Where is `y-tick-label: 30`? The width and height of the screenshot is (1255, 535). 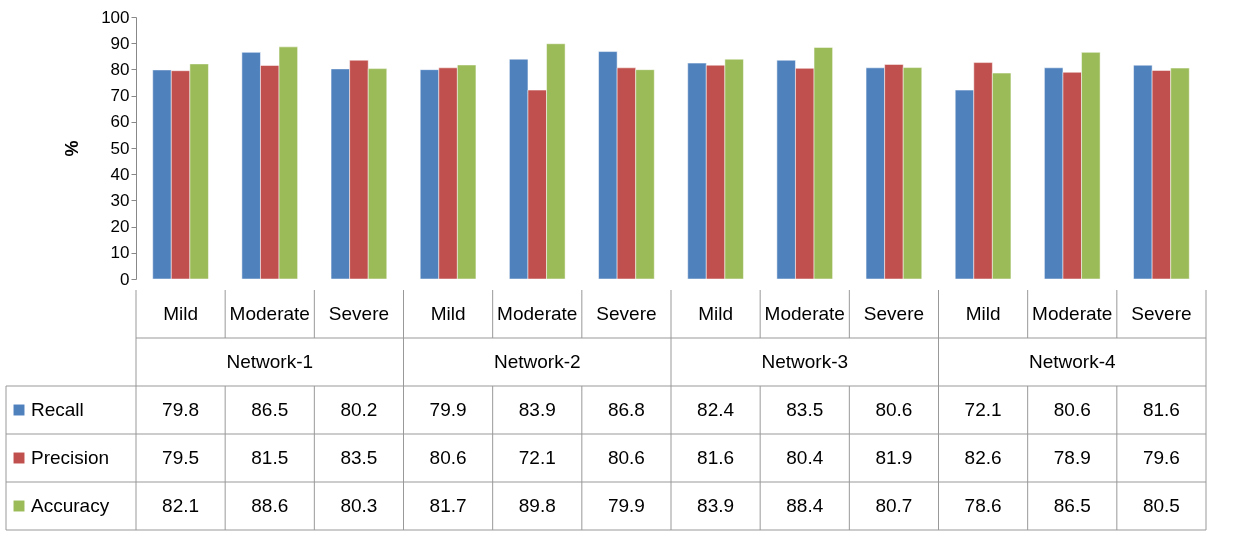 y-tick-label: 30 is located at coordinates (120, 200).